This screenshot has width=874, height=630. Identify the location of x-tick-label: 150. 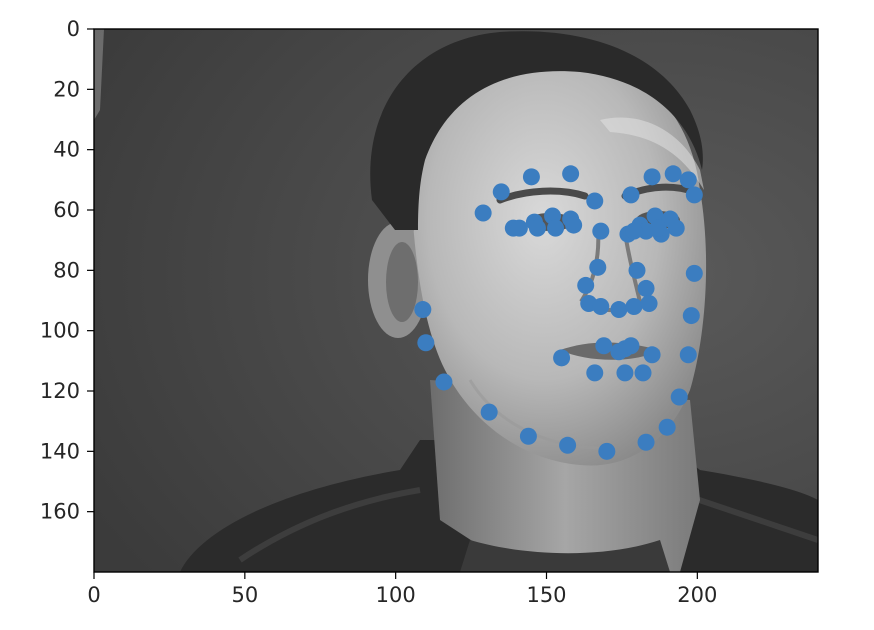
(546, 595).